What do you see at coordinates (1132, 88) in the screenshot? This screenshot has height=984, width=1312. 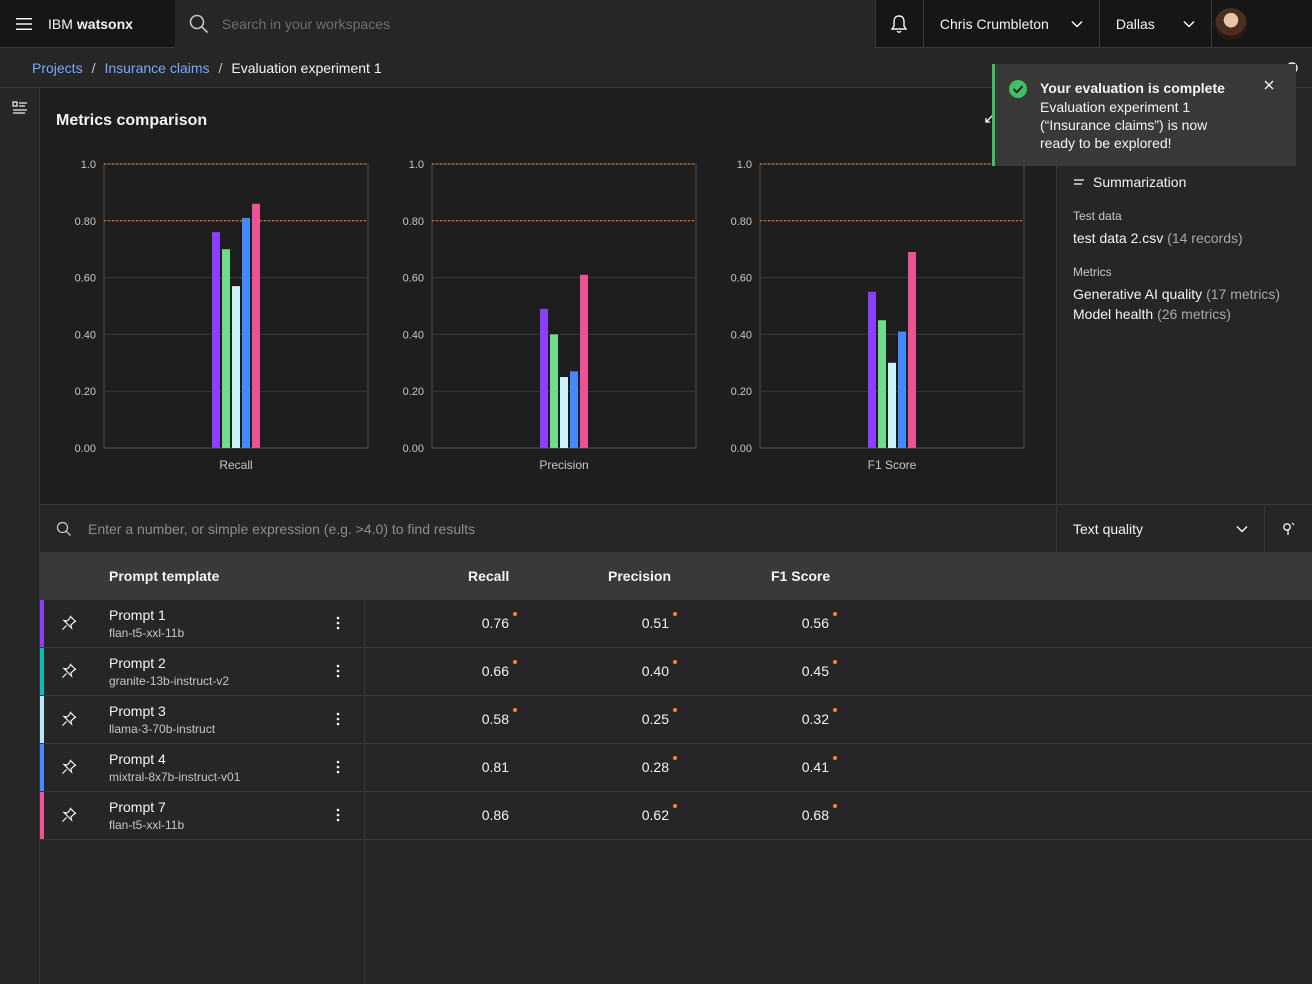 I see `notification-title: Your evaluation is complete` at bounding box center [1132, 88].